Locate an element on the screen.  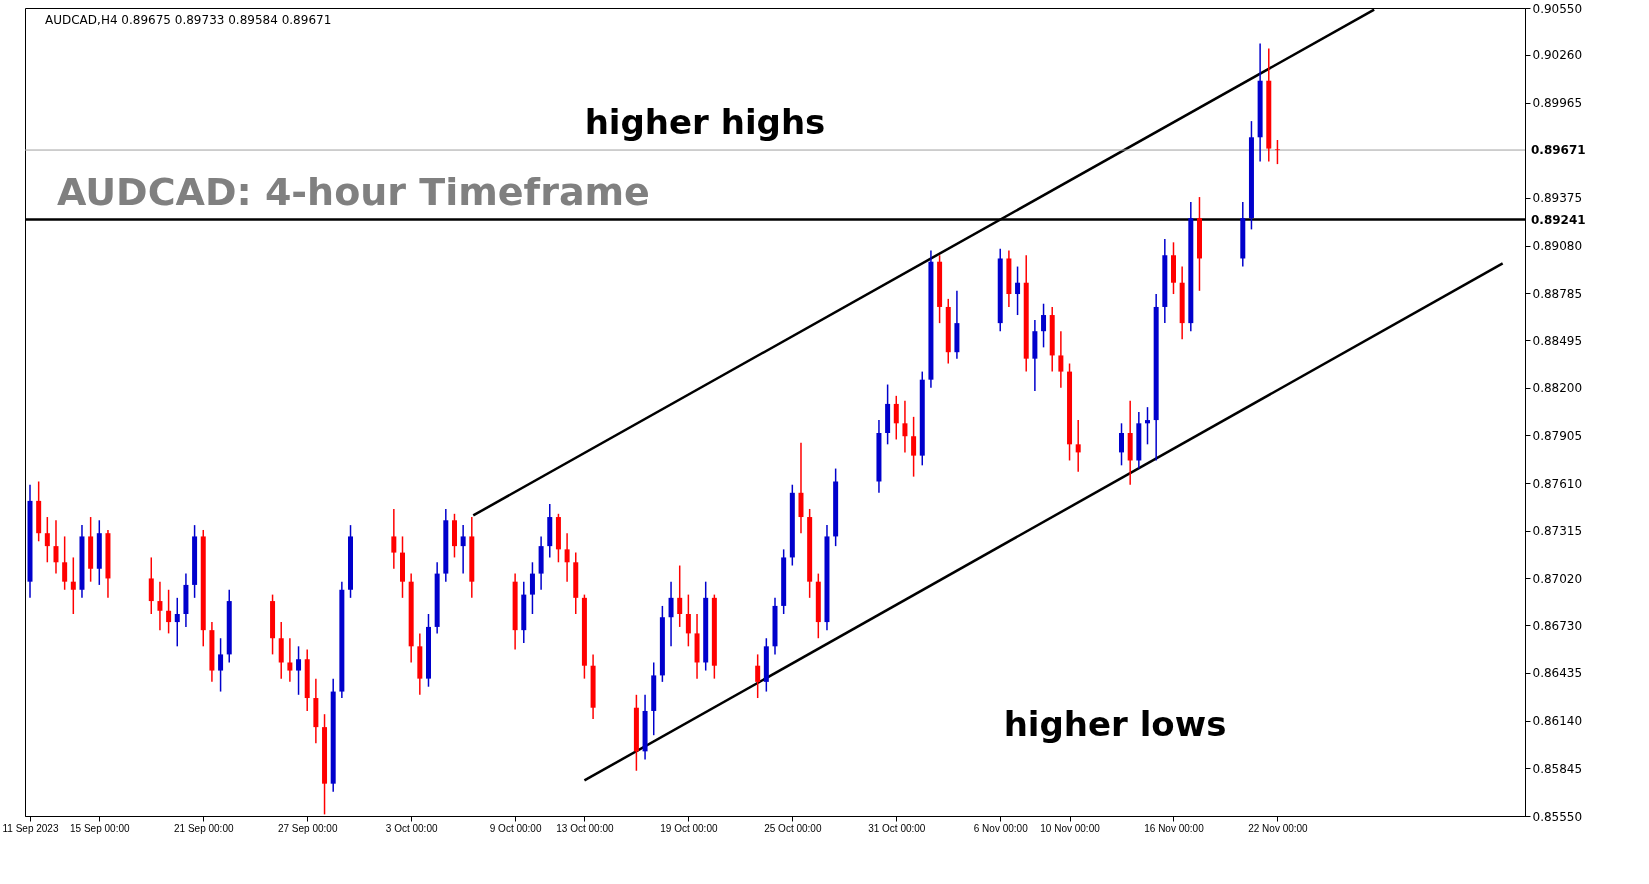
text: AUDCAD: 4-hour Timeframe is located at coordinates (353, 192).